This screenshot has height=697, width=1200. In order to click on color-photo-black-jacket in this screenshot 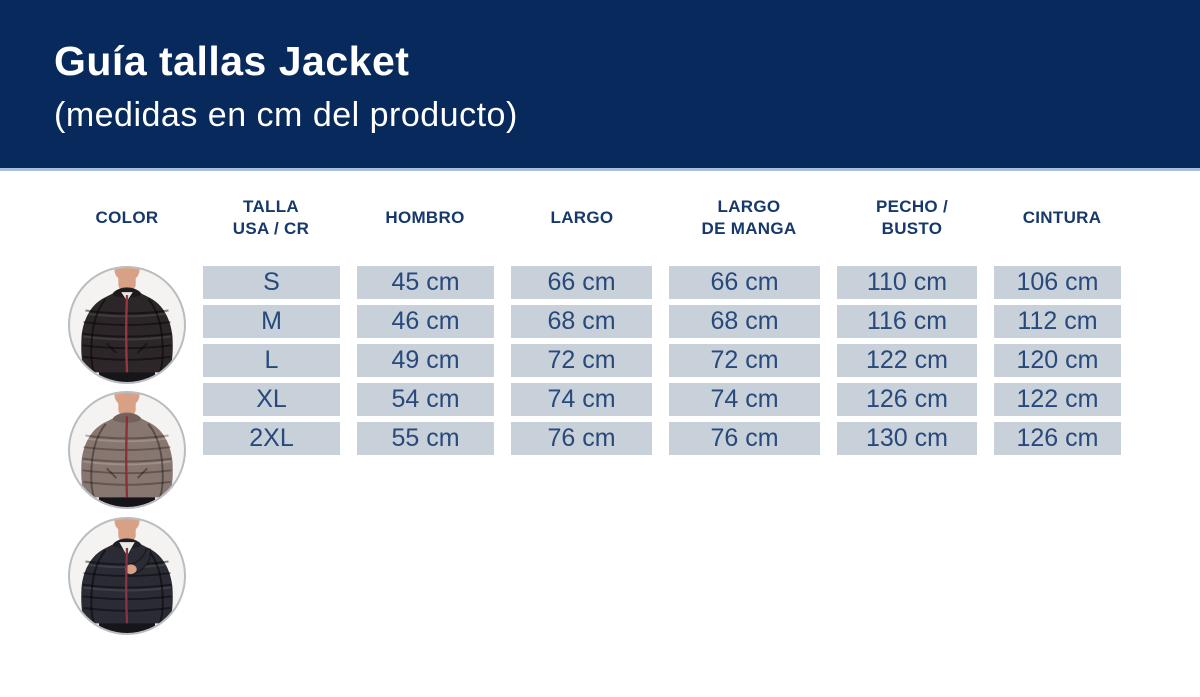, I will do `click(127, 325)`.